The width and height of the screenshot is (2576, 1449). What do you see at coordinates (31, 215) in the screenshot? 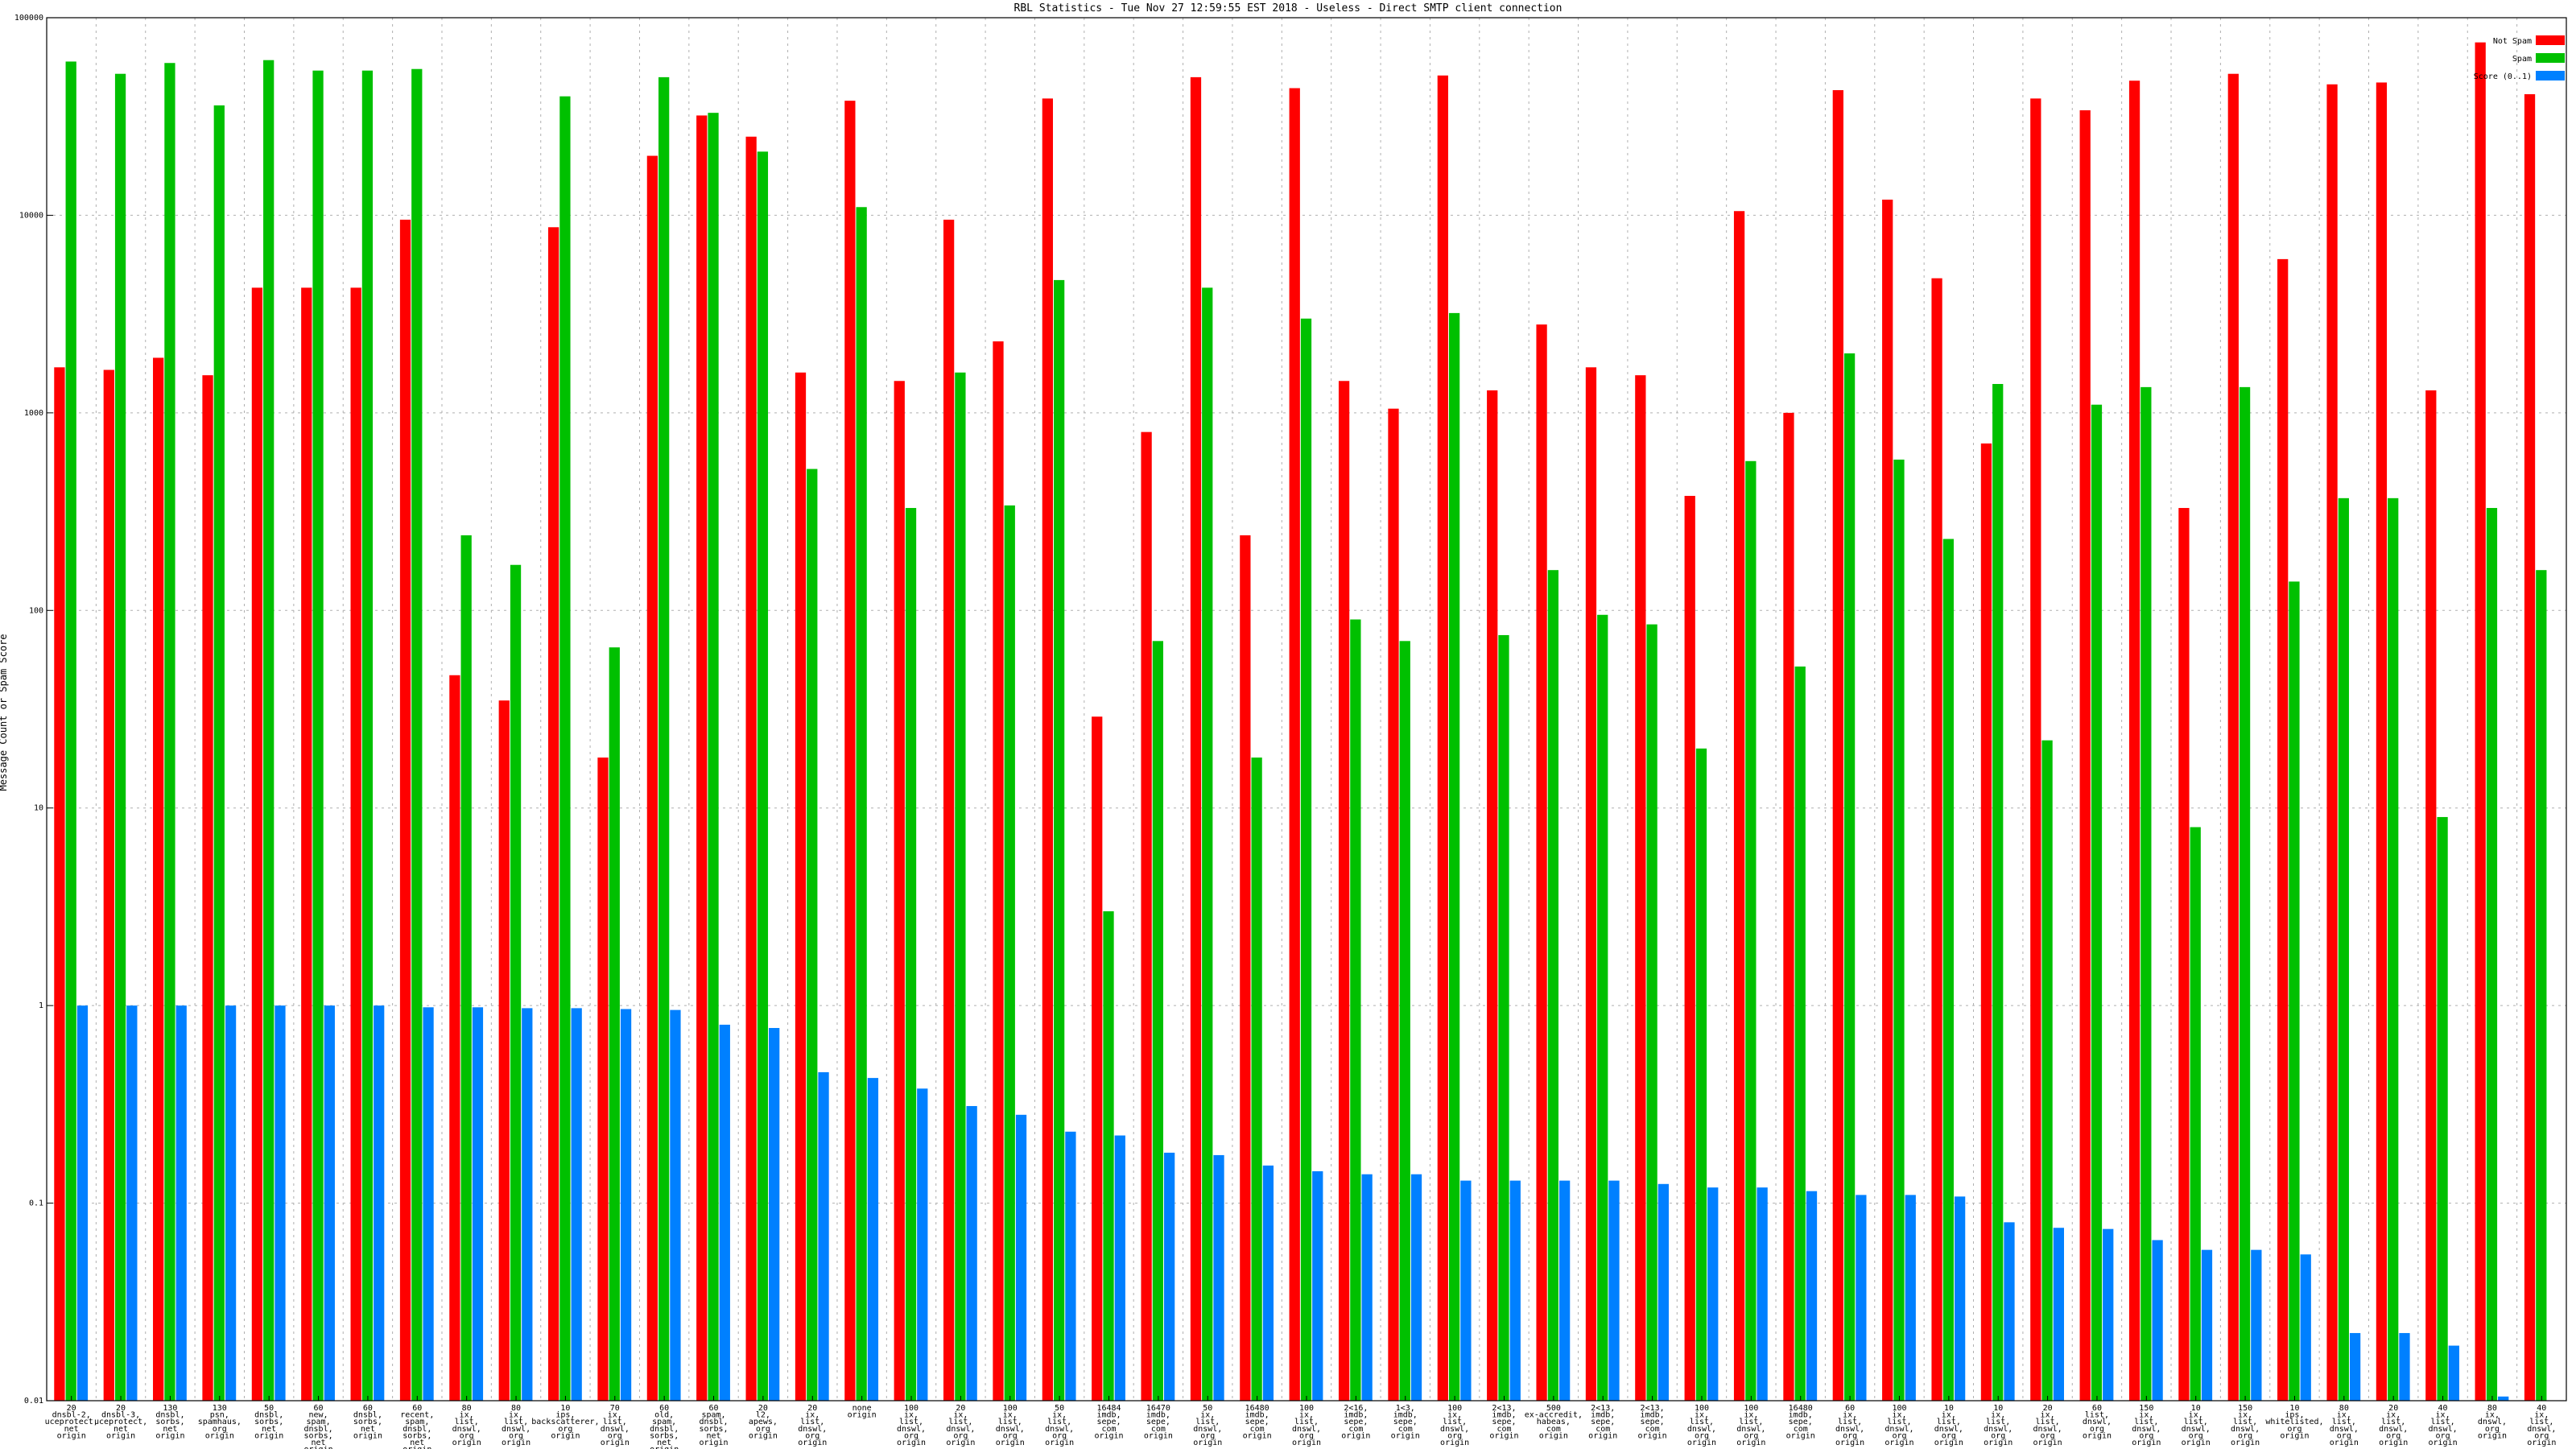
I see `y-tick-label: 10000` at bounding box center [31, 215].